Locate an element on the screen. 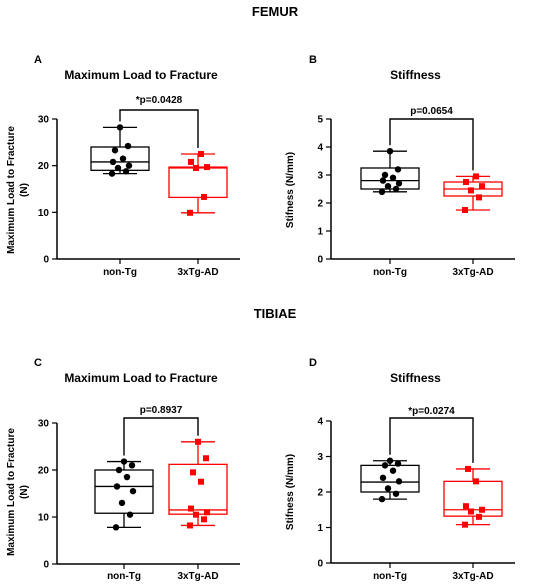 Image resolution: width=550 pixels, height=584 pixels. chart-a-x-tick-label-1: 3xTg-AD is located at coordinates (197, 272).